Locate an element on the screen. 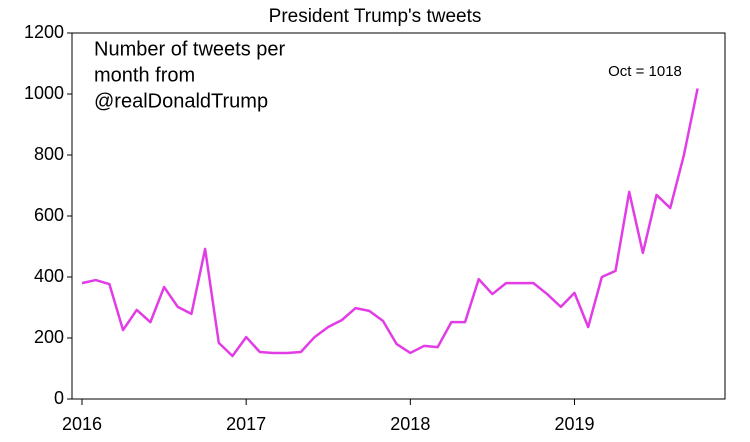 The width and height of the screenshot is (750, 442). y-tick-label: 1000 is located at coordinates (44, 93).